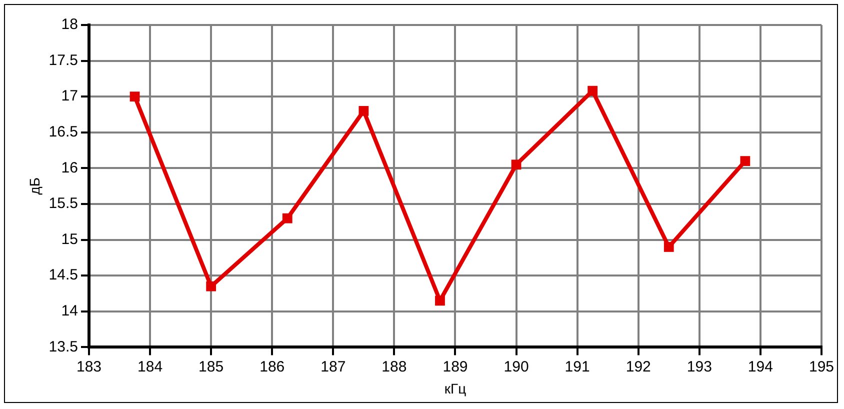 The width and height of the screenshot is (844, 409). Describe the element at coordinates (699, 367) in the screenshot. I see `x-tick-label: 193` at that location.